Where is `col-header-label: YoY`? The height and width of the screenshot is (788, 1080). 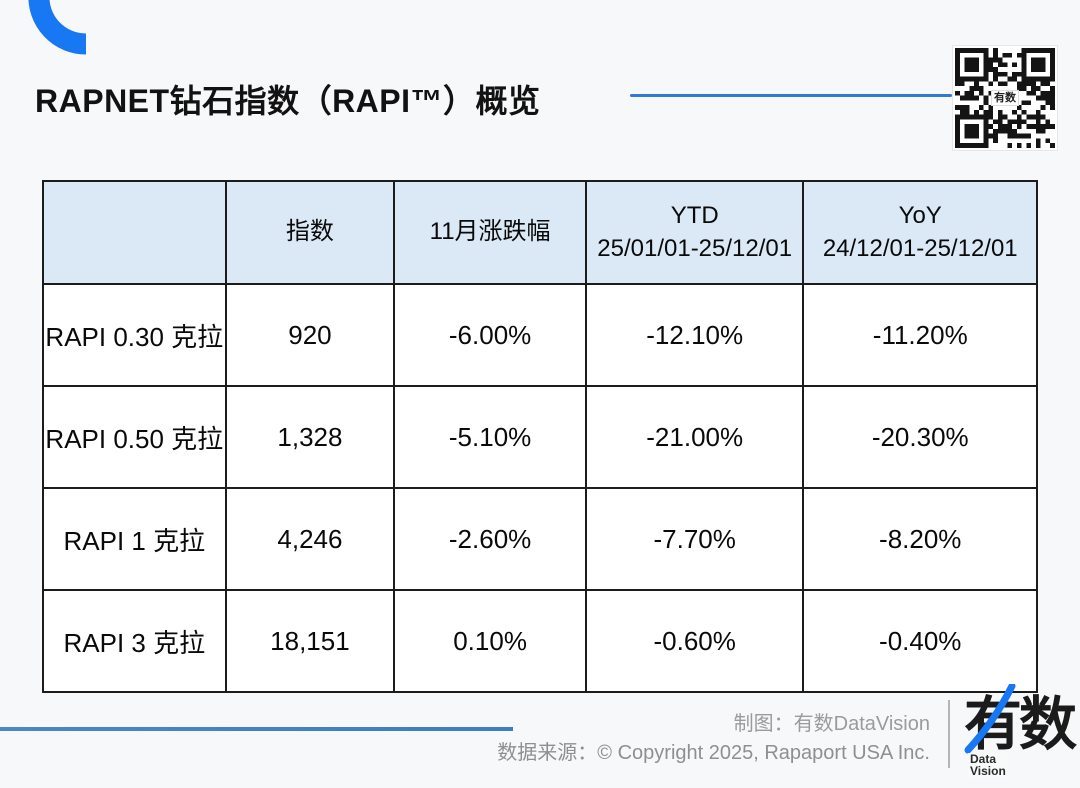 col-header-label: YoY is located at coordinates (920, 216).